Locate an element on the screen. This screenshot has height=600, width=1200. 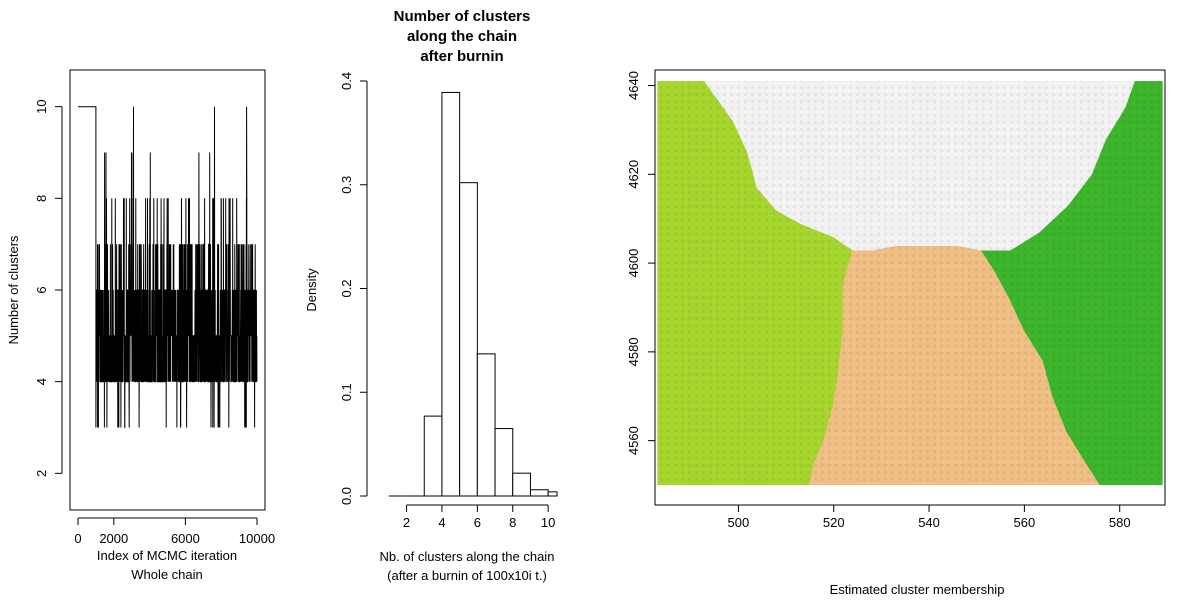
map-y-tick-label: 4580 is located at coordinates (633, 351).